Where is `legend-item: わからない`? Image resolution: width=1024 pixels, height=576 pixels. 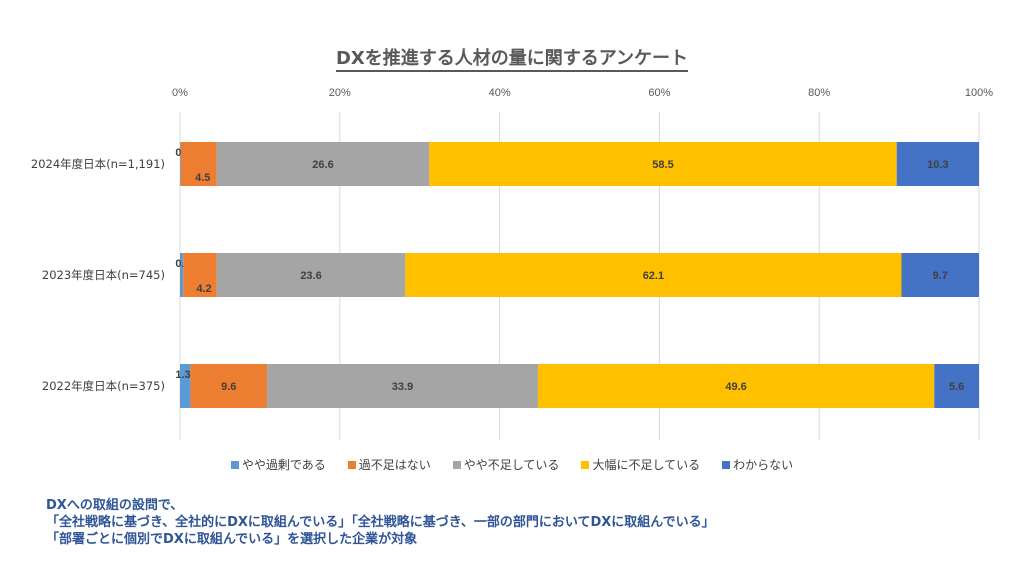 legend-item: わからない is located at coordinates (757, 464).